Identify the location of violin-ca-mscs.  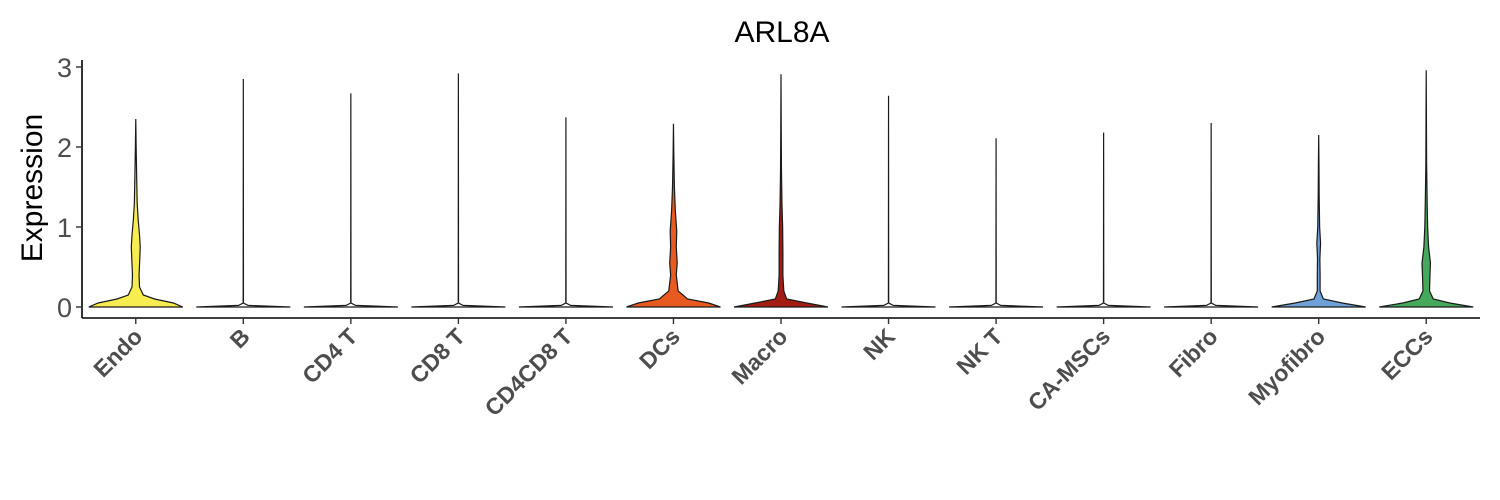
(1103, 220).